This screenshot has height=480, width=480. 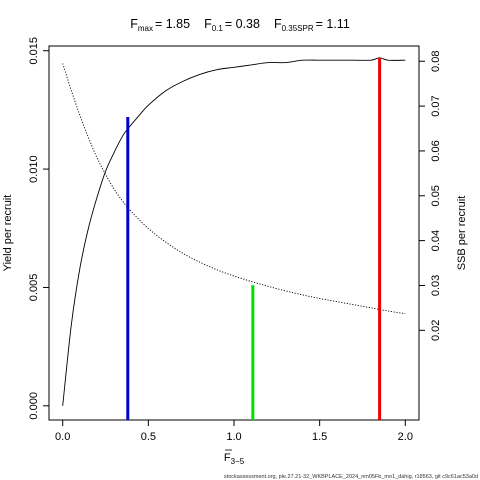 What do you see at coordinates (436, 330) in the screenshot?
I see `y-right-tick-label: 0.02` at bounding box center [436, 330].